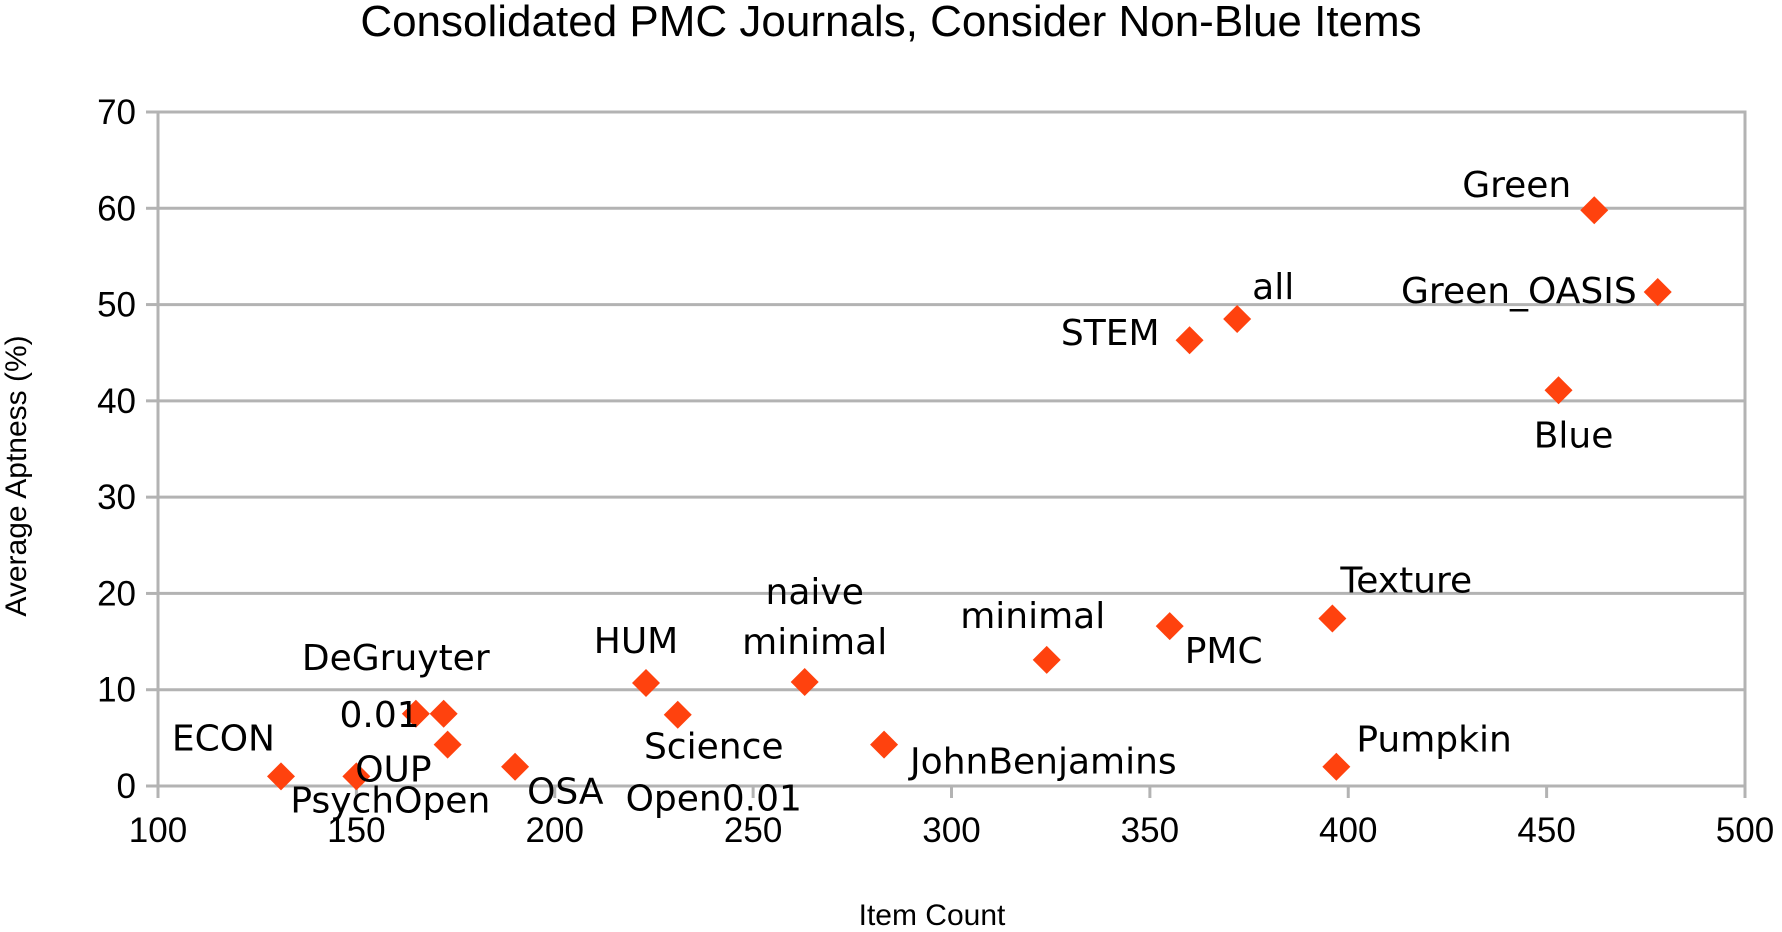  Describe the element at coordinates (1405, 580) in the screenshot. I see `data-label: Texture` at that location.